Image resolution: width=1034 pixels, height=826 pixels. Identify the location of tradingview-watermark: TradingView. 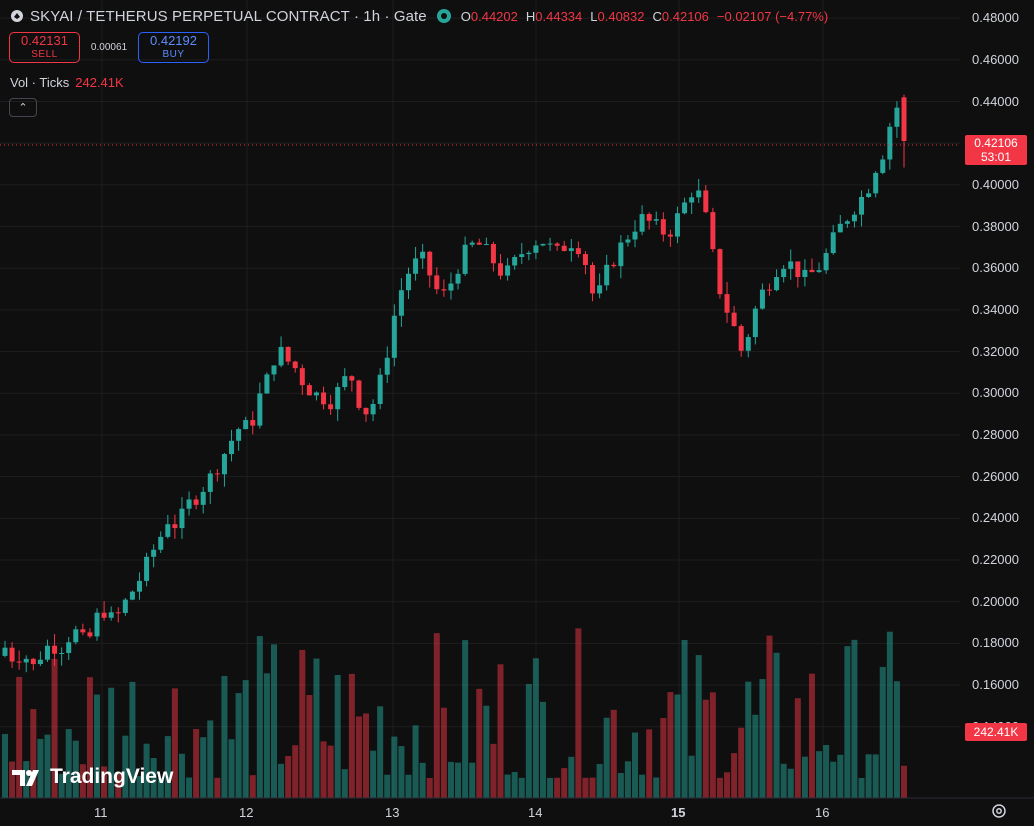
(92, 777).